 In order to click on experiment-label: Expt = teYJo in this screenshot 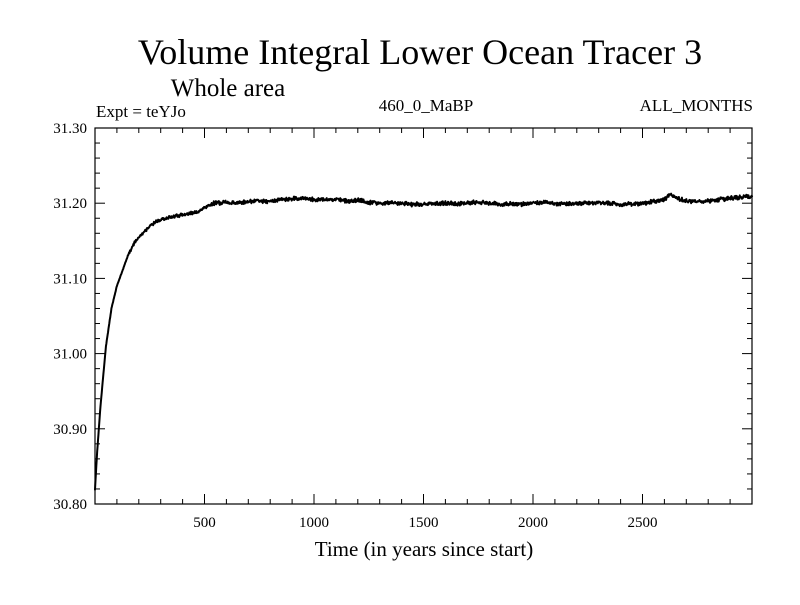, I will do `click(141, 111)`.